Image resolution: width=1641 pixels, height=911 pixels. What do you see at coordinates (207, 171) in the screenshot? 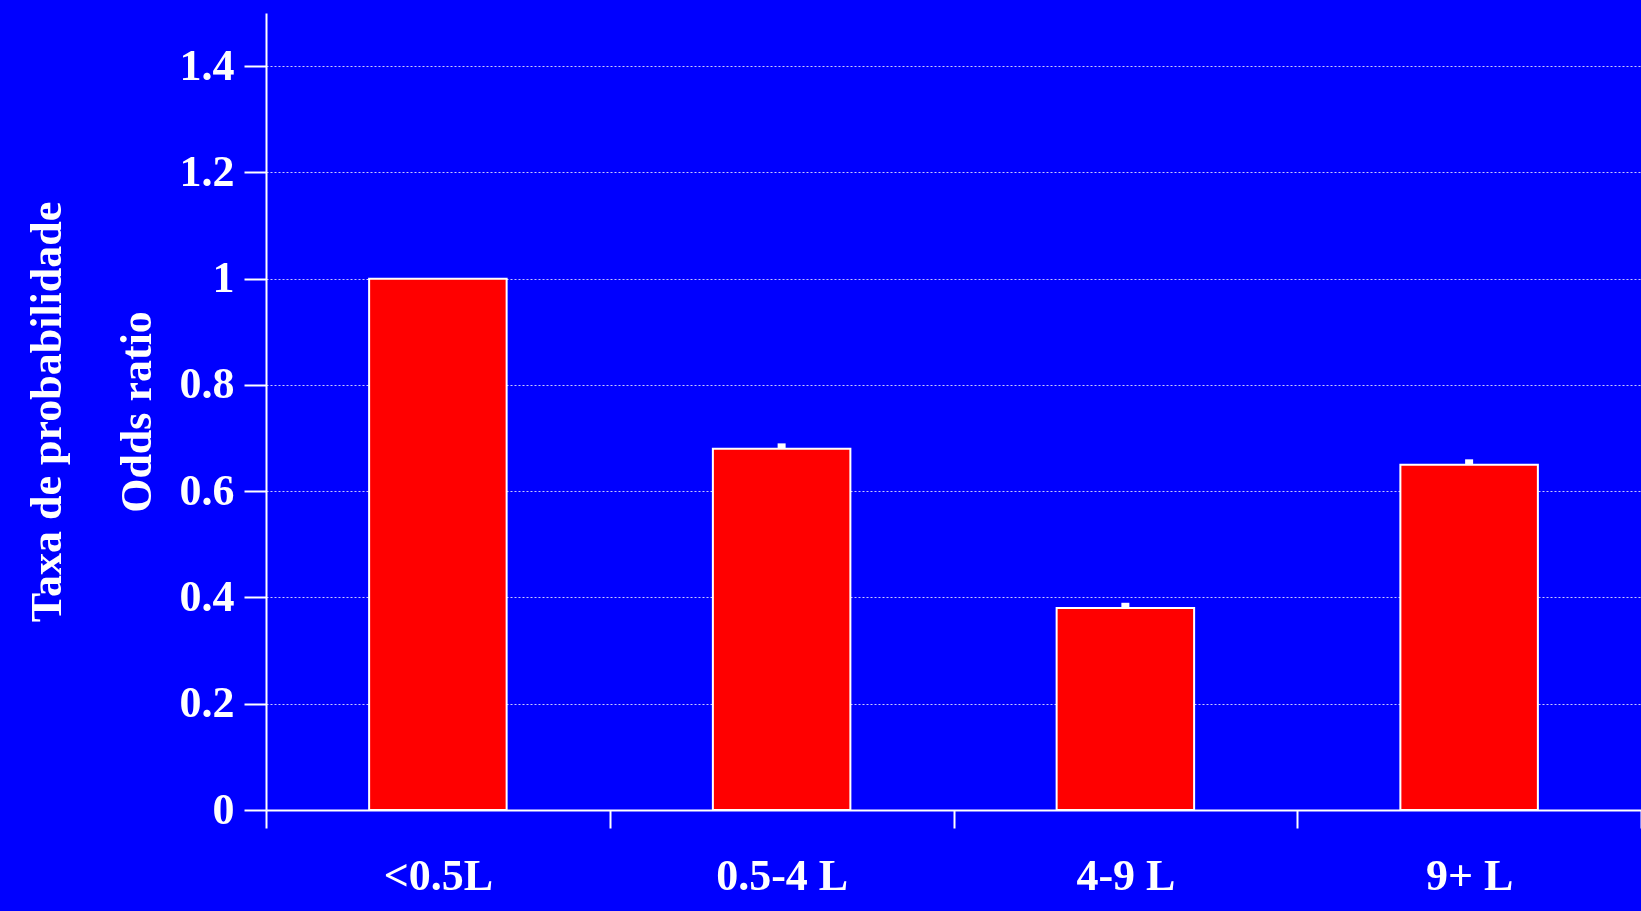
I see `y-tick-label: 1.2` at bounding box center [207, 171].